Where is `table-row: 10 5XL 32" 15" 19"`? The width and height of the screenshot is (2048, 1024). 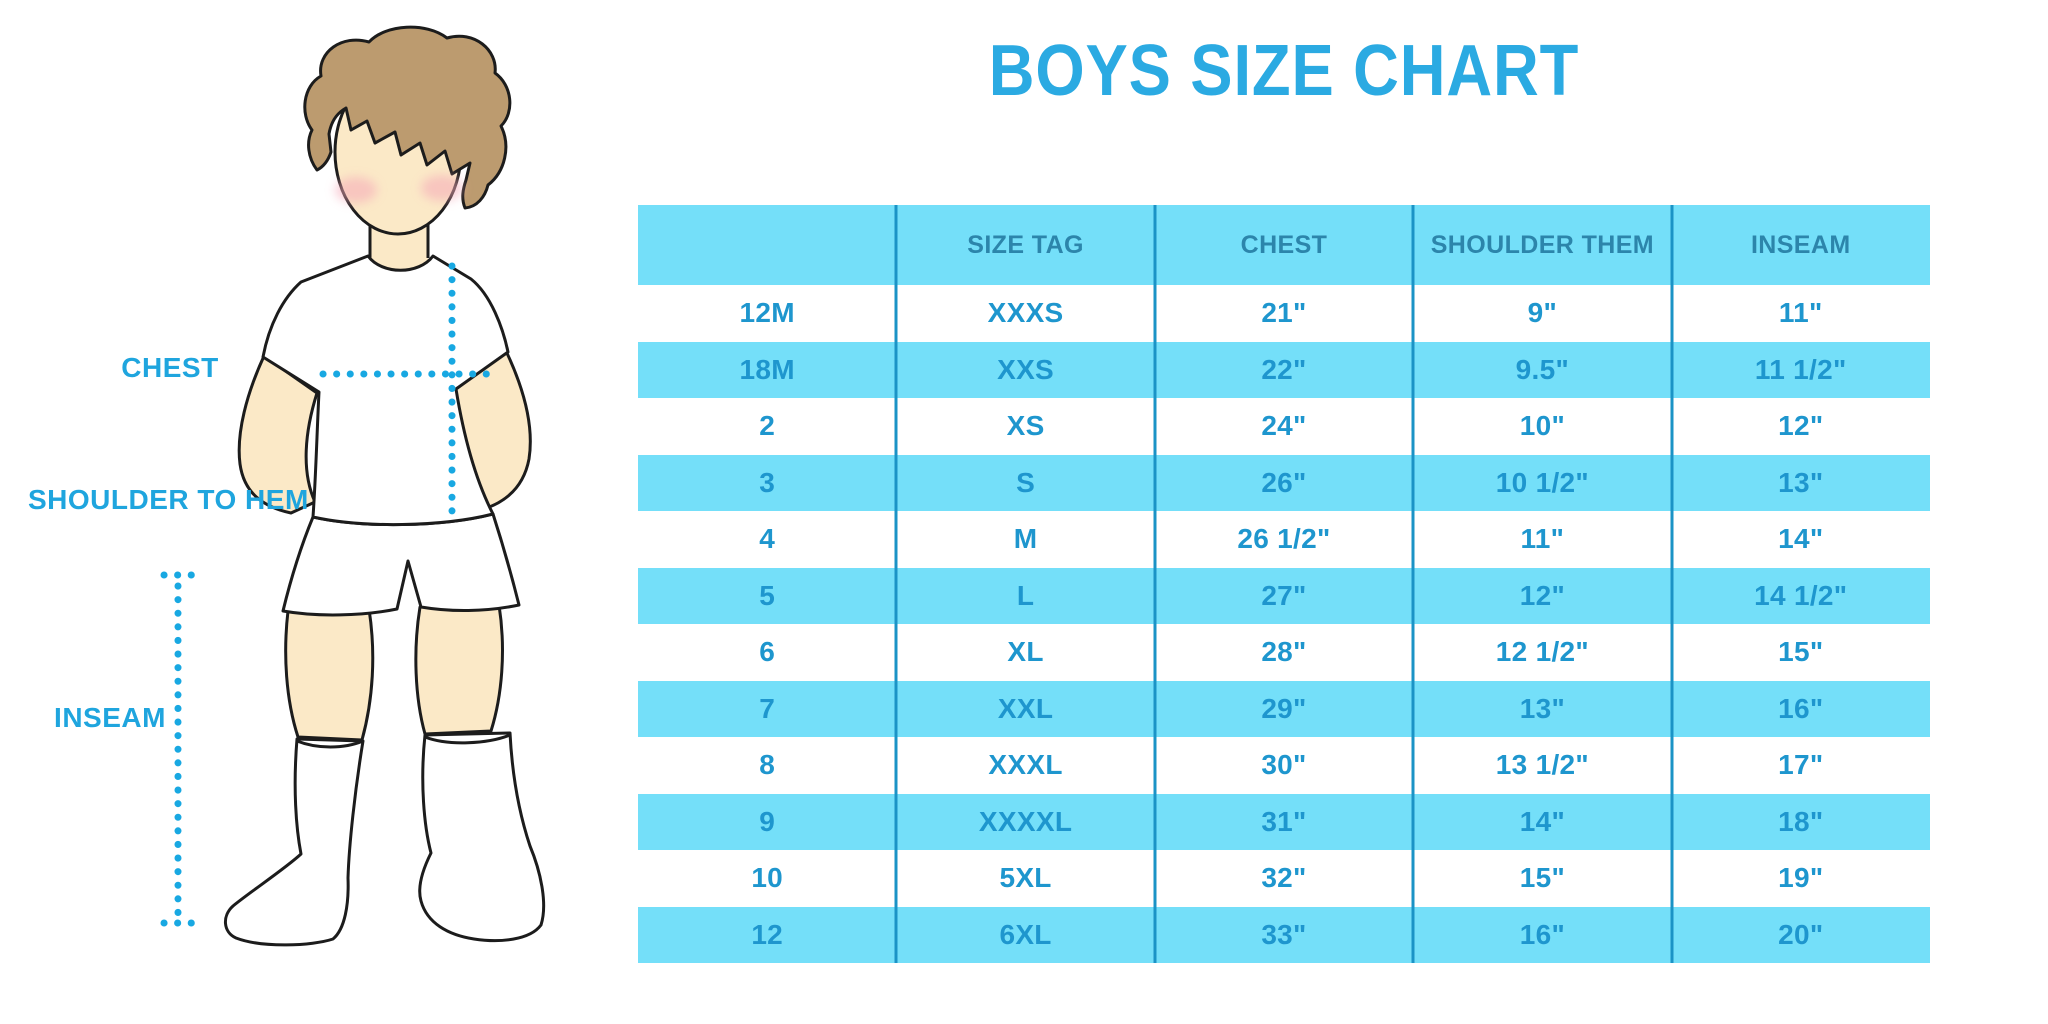
table-row: 10 5XL 32" 15" 19" is located at coordinates (1284, 878).